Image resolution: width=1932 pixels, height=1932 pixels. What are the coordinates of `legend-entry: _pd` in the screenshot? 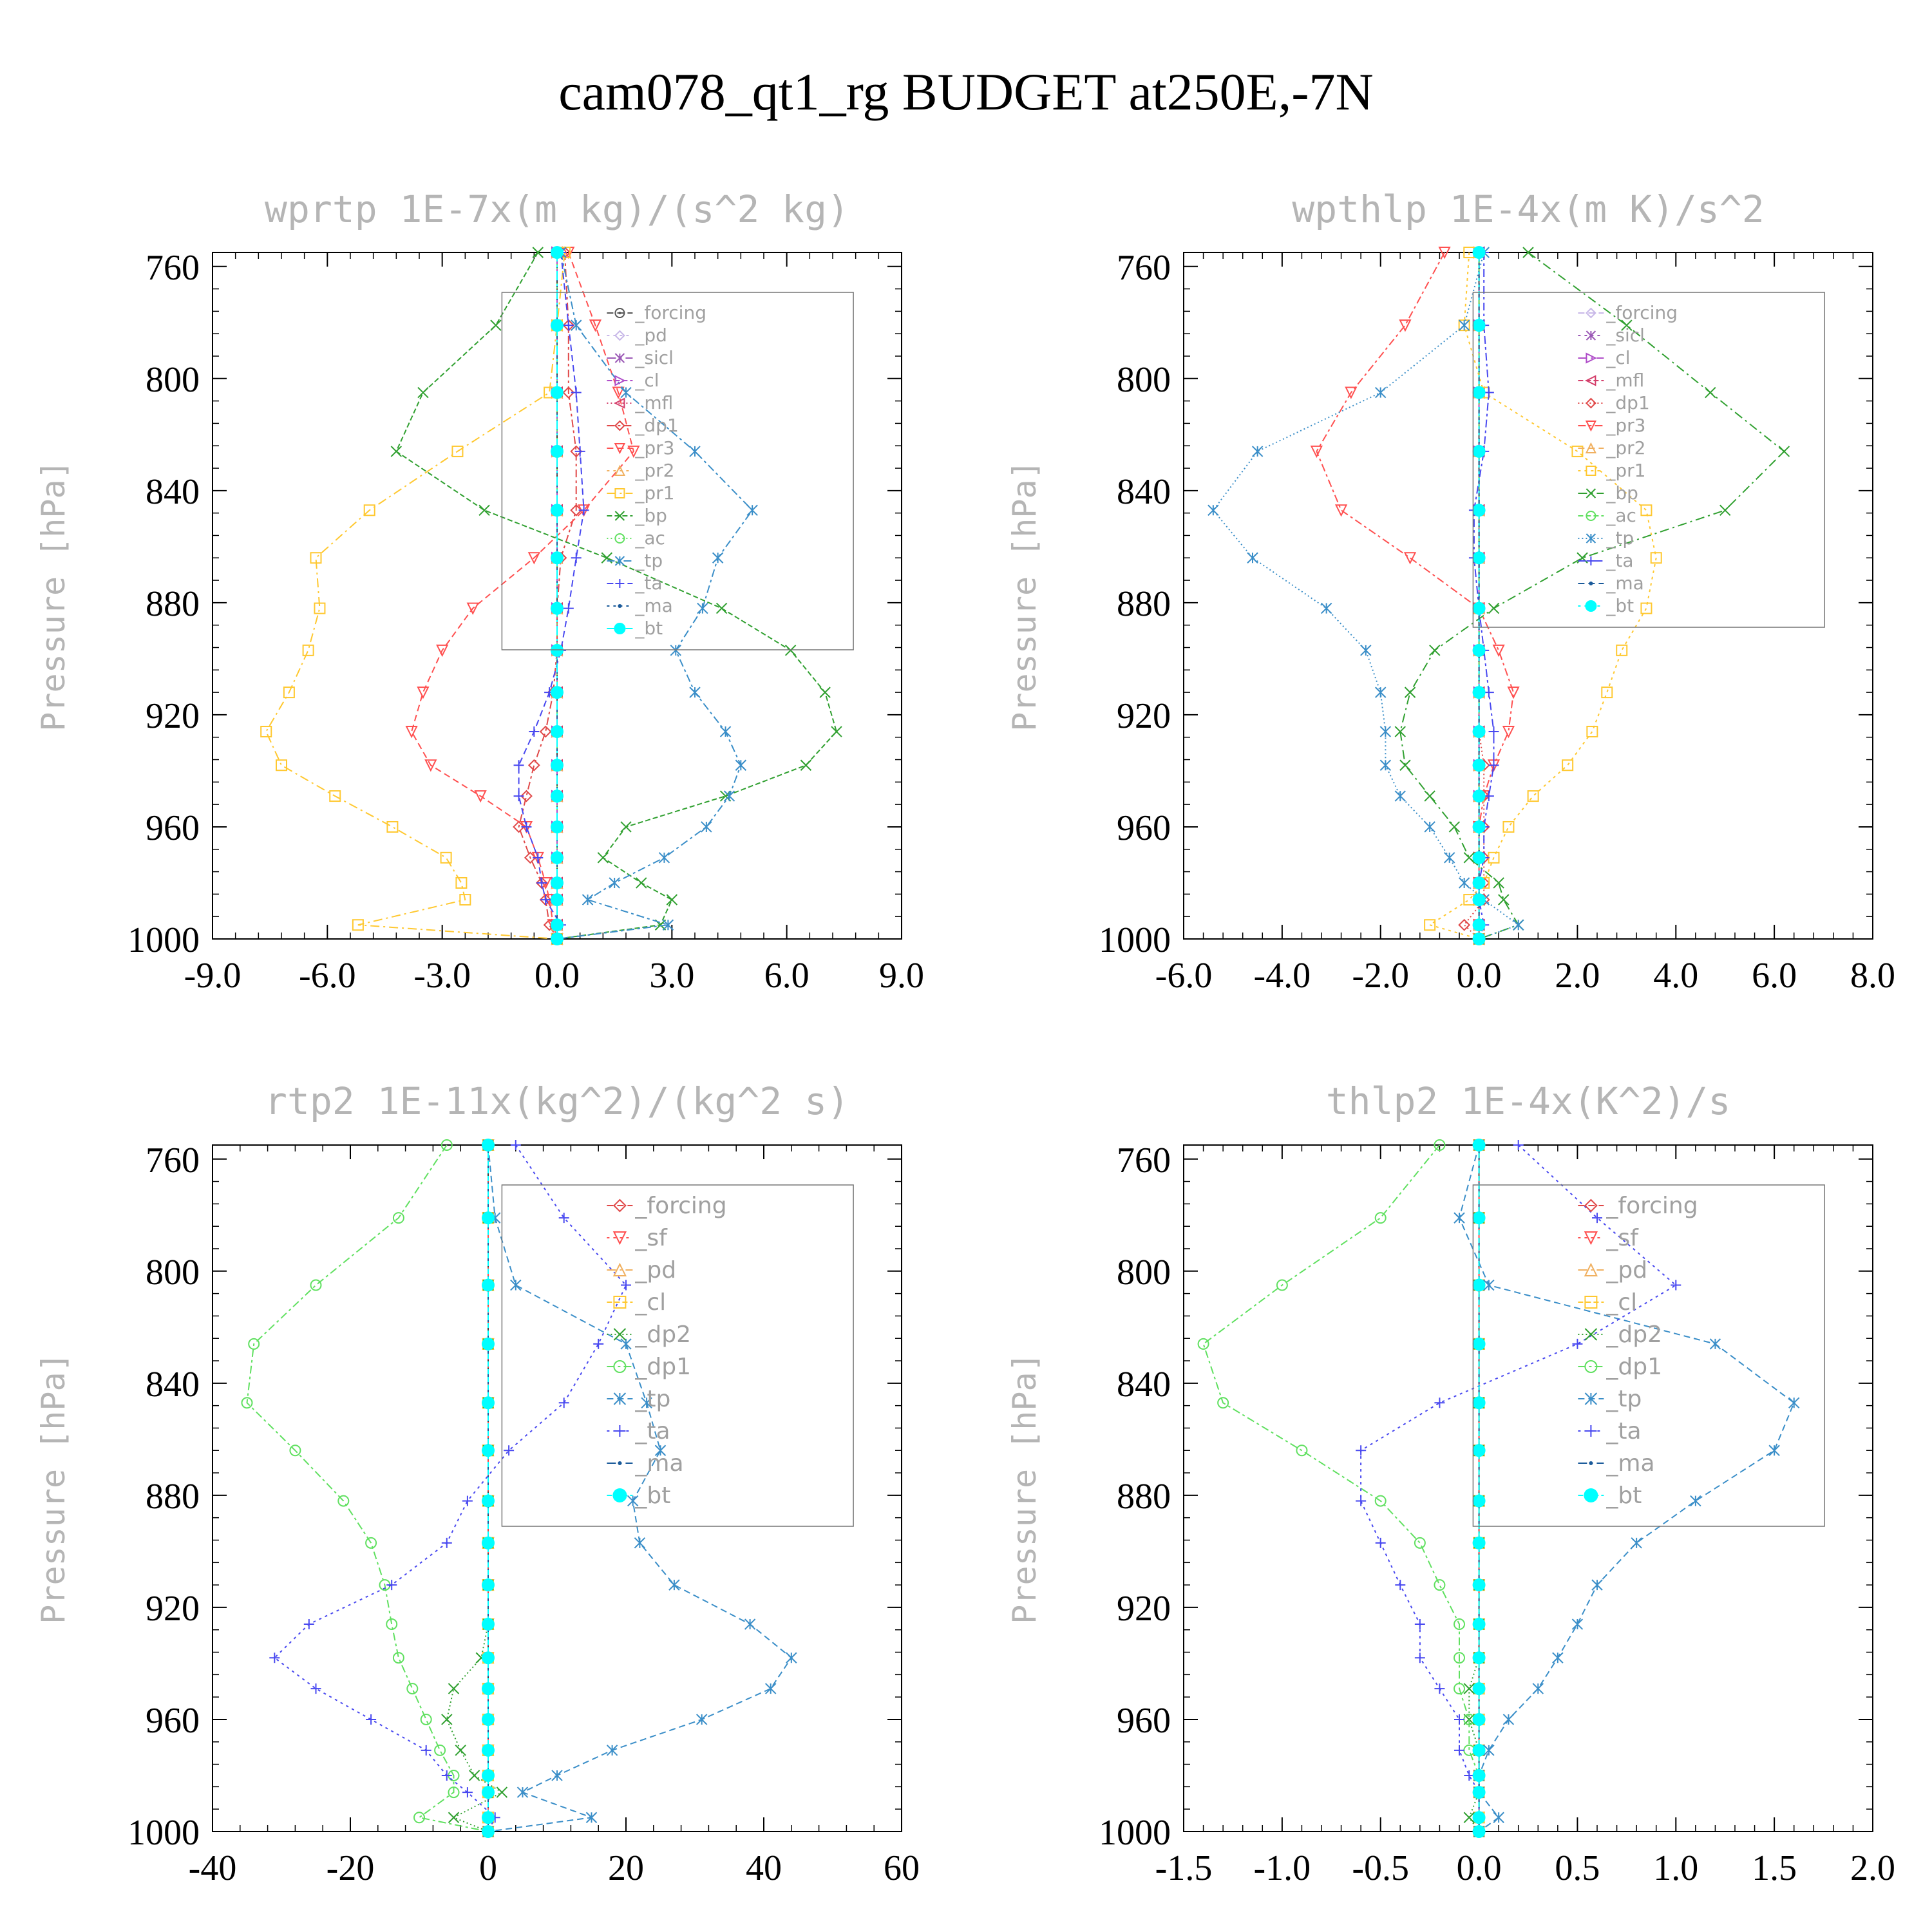 It's located at (641, 1270).